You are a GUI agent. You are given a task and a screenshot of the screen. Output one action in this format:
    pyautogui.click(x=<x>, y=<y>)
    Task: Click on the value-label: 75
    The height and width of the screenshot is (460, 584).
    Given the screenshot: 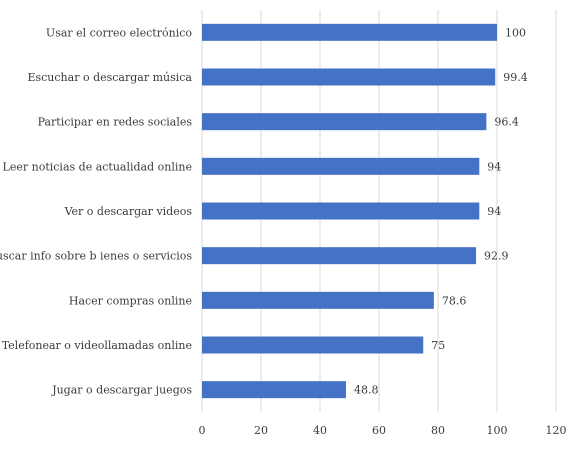 What is the action you would take?
    pyautogui.click(x=438, y=345)
    